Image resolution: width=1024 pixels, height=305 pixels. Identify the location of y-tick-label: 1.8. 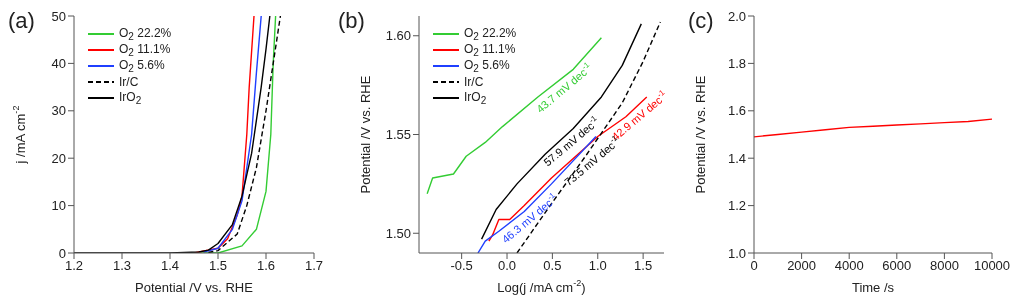
(736, 64).